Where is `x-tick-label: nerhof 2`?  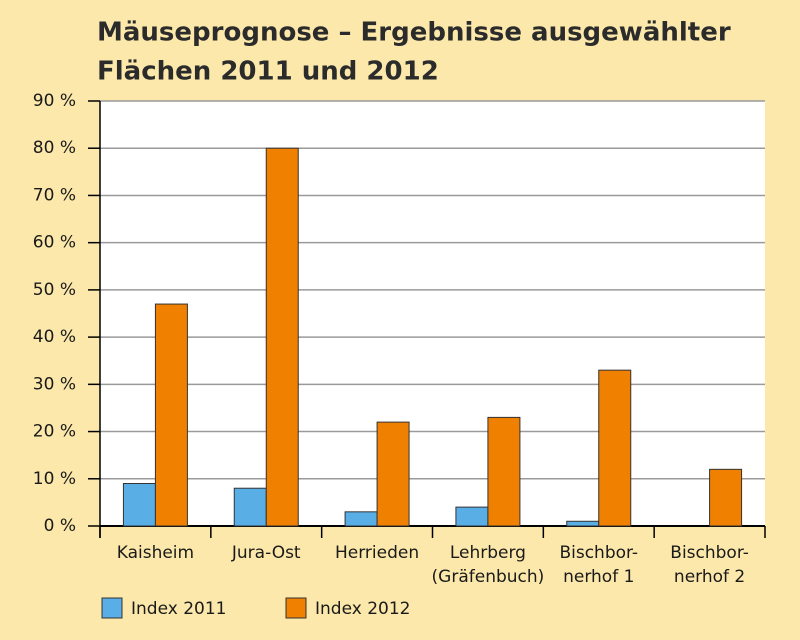 x-tick-label: nerhof 2 is located at coordinates (709, 577).